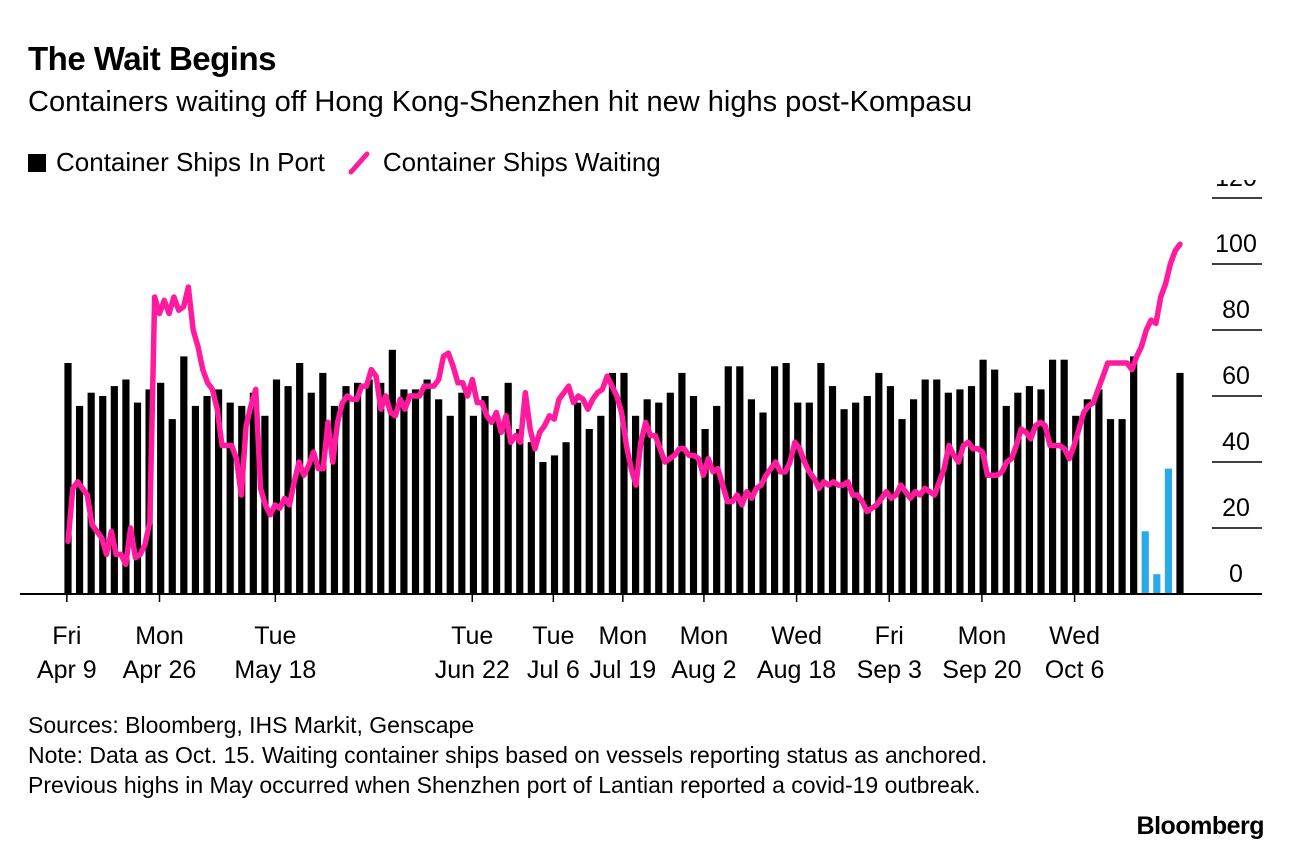 This screenshot has height=854, width=1292. Describe the element at coordinates (553, 670) in the screenshot. I see `x-tick-date: Jul 6` at that location.